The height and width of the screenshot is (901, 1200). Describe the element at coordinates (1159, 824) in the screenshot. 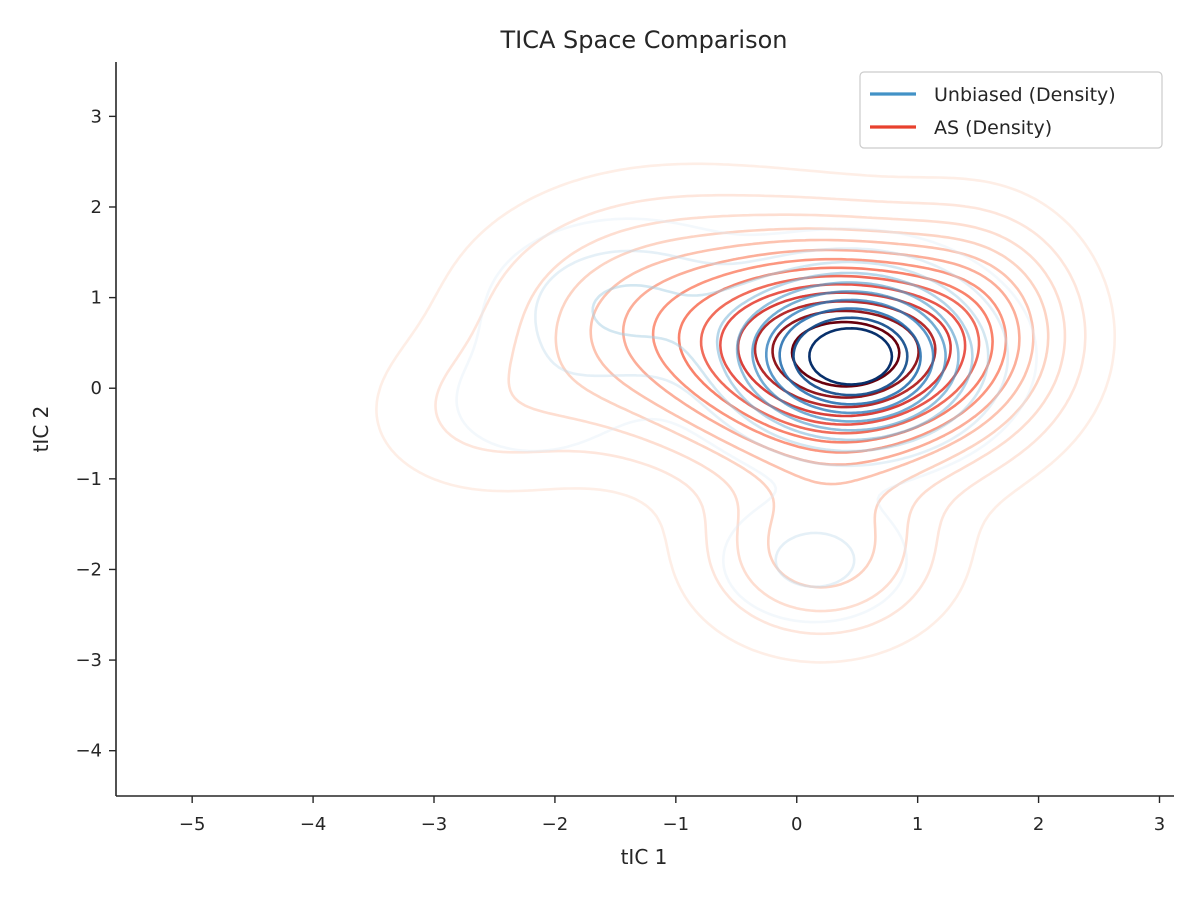

I see `x-tick-label: 3` at that location.